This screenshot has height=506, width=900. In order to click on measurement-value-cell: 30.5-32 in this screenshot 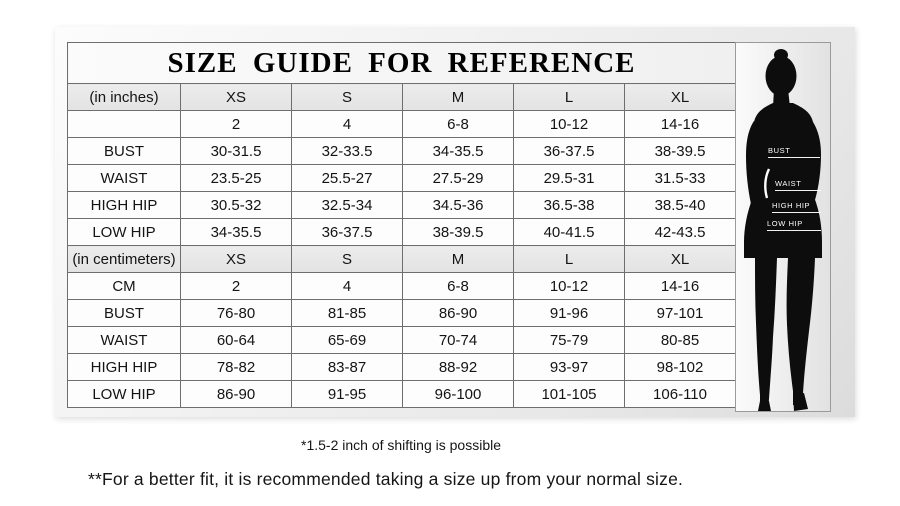, I will do `click(236, 205)`.